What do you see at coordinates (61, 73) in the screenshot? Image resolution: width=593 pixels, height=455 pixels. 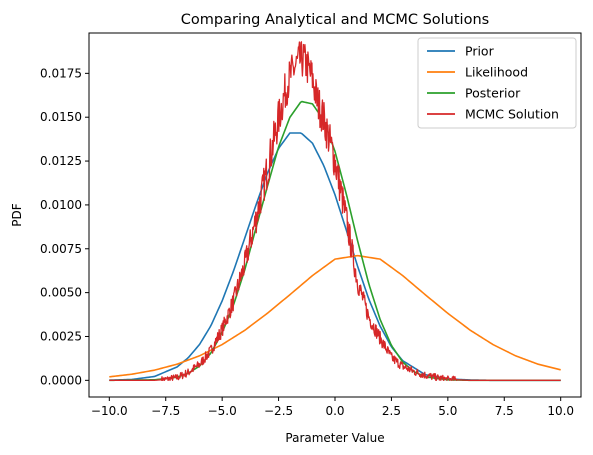 I see `y-tick-label: 0.0175` at bounding box center [61, 73].